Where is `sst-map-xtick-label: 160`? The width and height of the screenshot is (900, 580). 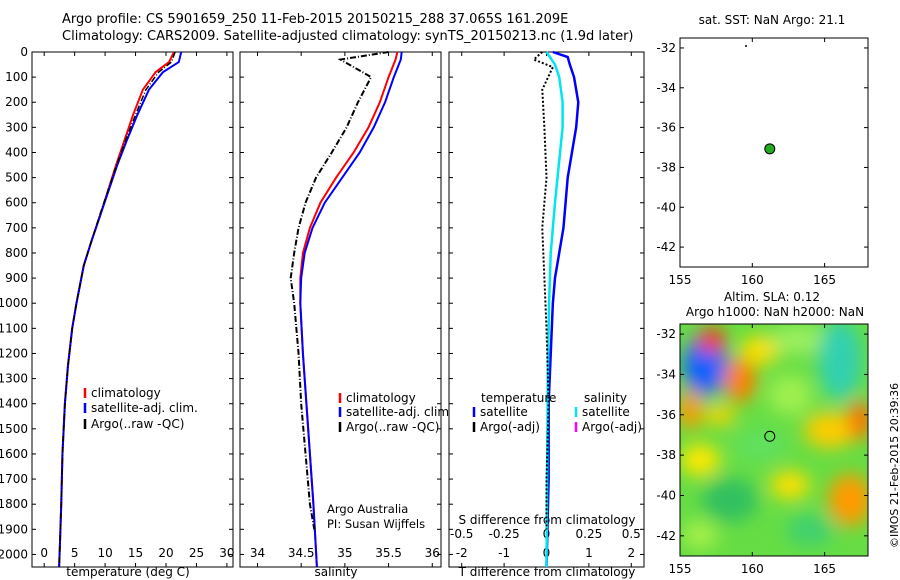 sst-map-xtick-label: 160 is located at coordinates (752, 280).